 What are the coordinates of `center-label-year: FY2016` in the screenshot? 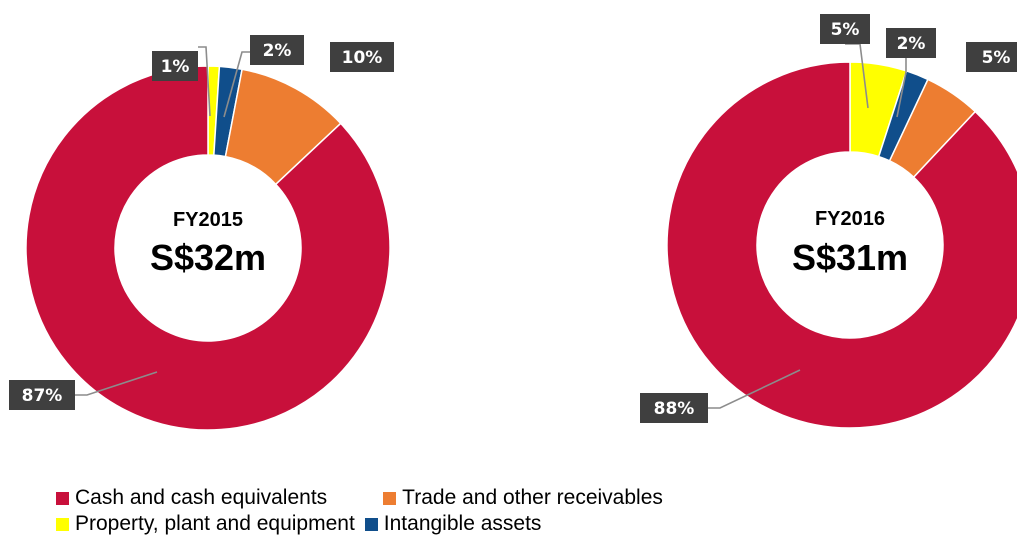 It's located at (850, 219).